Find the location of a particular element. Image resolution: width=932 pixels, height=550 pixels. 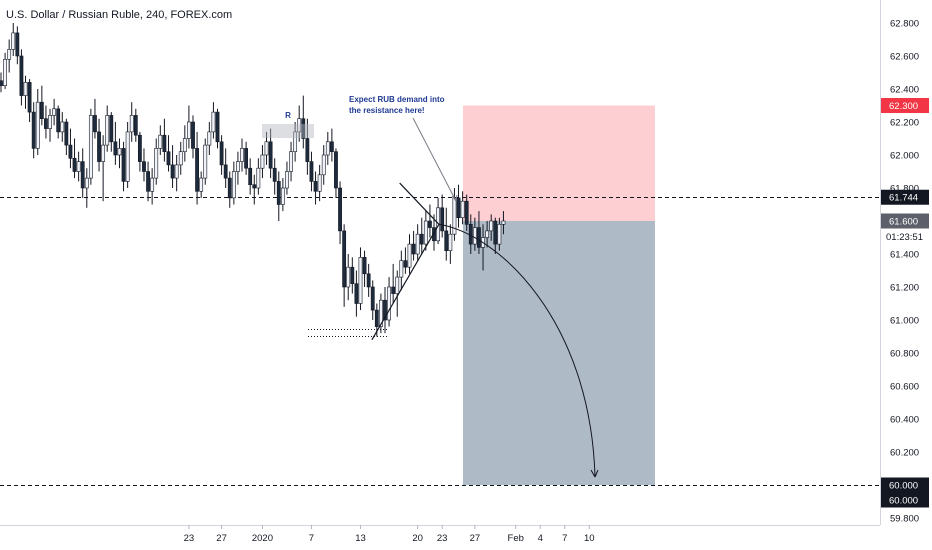

stop-loss-zone is located at coordinates (559, 163).